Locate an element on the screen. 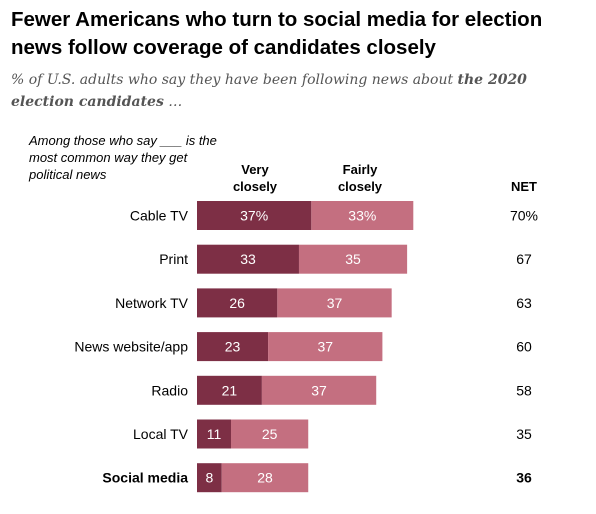 The height and width of the screenshot is (514, 596). value-label-very-closely: 26 is located at coordinates (237, 303).